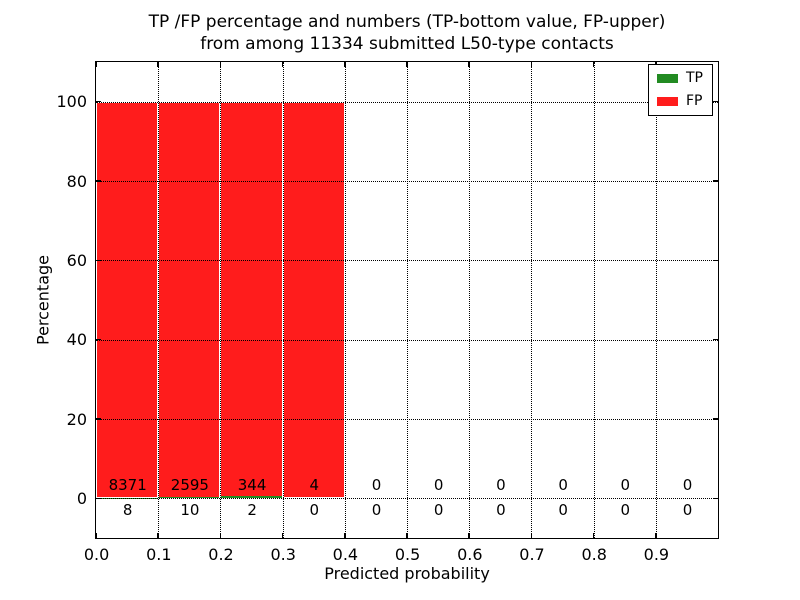 This screenshot has width=800, height=600. What do you see at coordinates (96, 554) in the screenshot?
I see `x-tick-label: 0.0` at bounding box center [96, 554].